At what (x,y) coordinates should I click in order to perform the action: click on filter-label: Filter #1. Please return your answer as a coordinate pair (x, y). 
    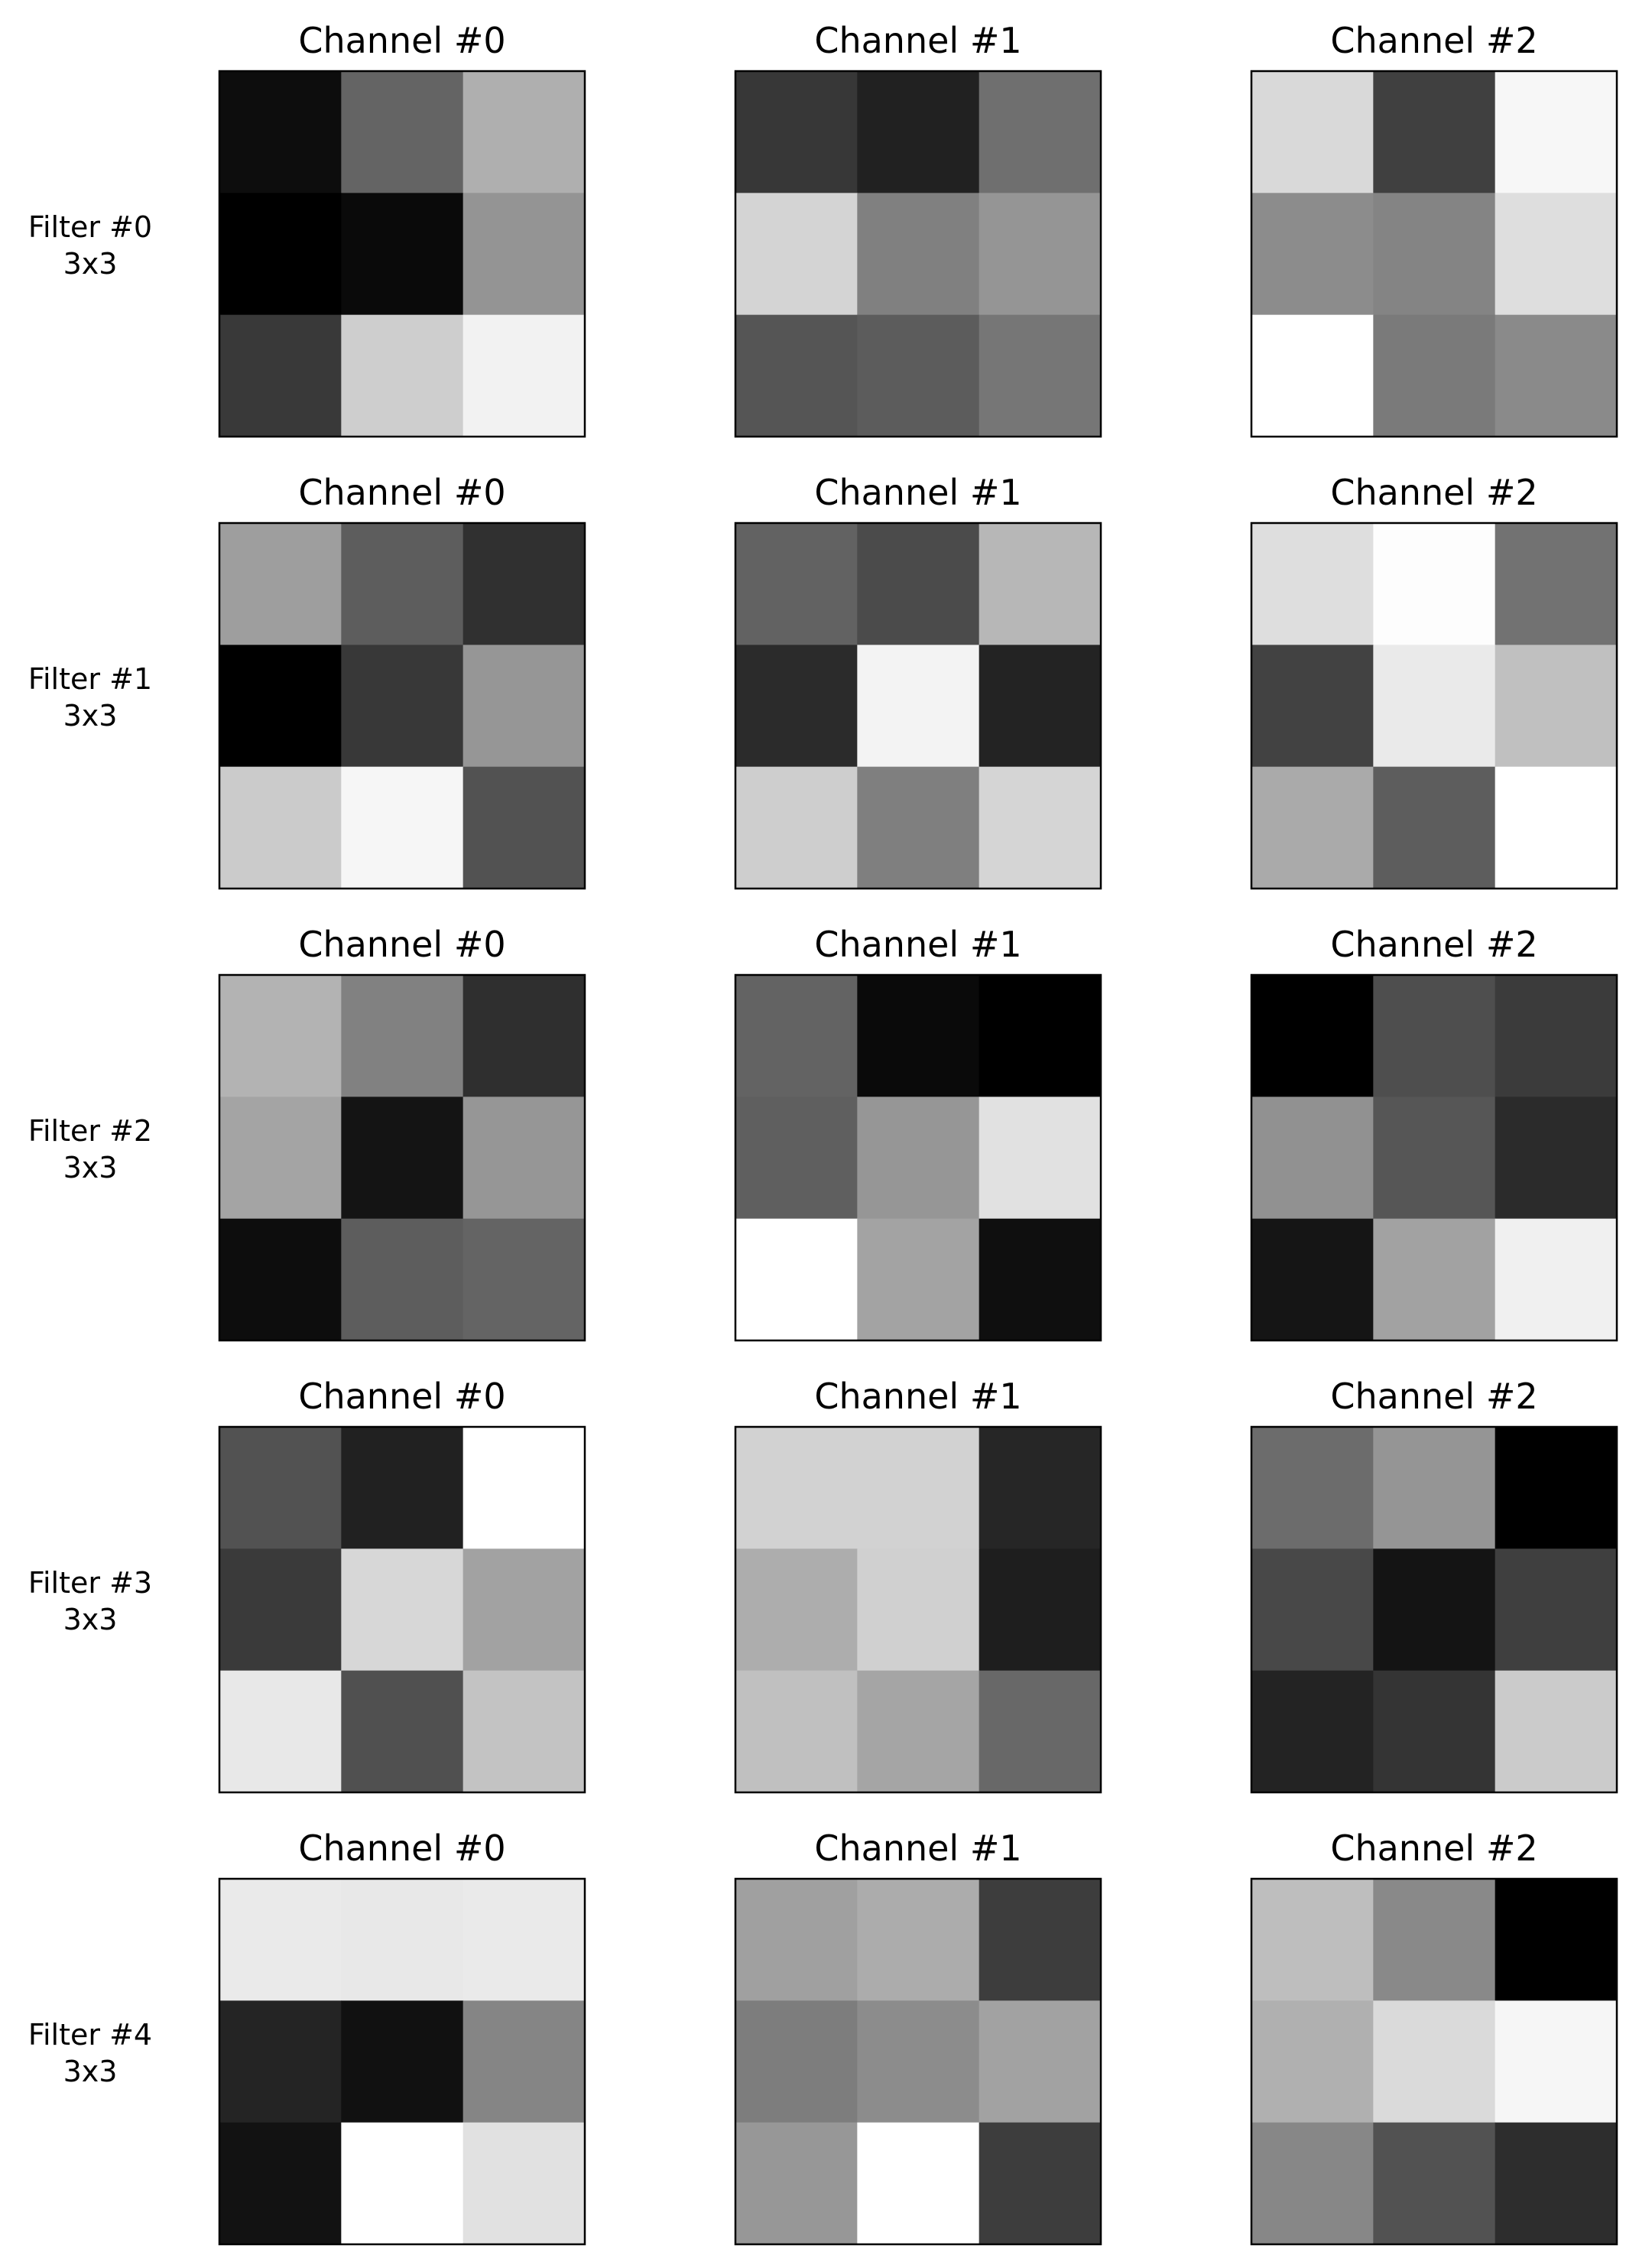
    Looking at the image, I should click on (90, 679).